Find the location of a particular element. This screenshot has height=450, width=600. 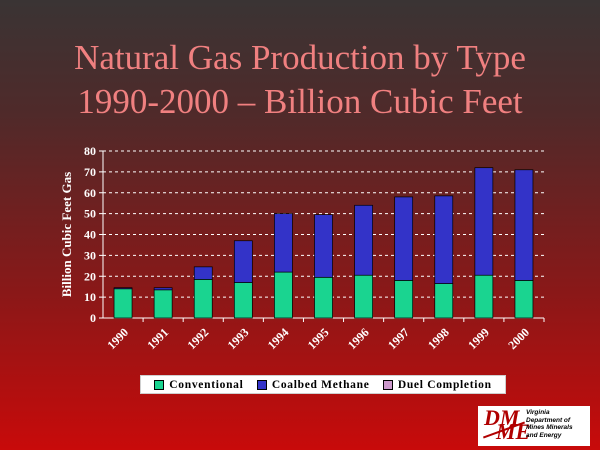

bar-coalbed-methane-1990 is located at coordinates (123, 288).